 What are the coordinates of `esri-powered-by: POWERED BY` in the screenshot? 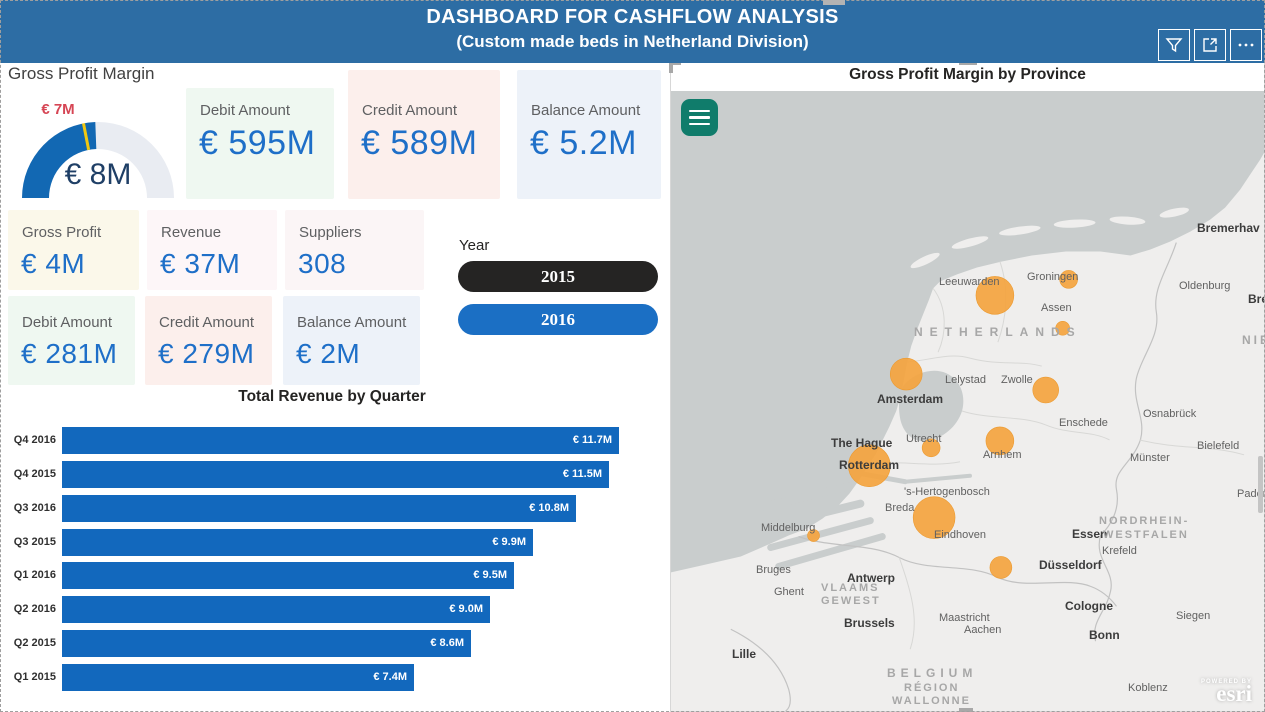 It's located at (1226, 682).